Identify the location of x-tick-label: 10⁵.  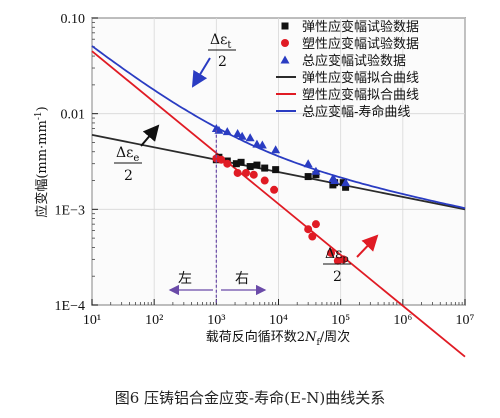
(340, 320).